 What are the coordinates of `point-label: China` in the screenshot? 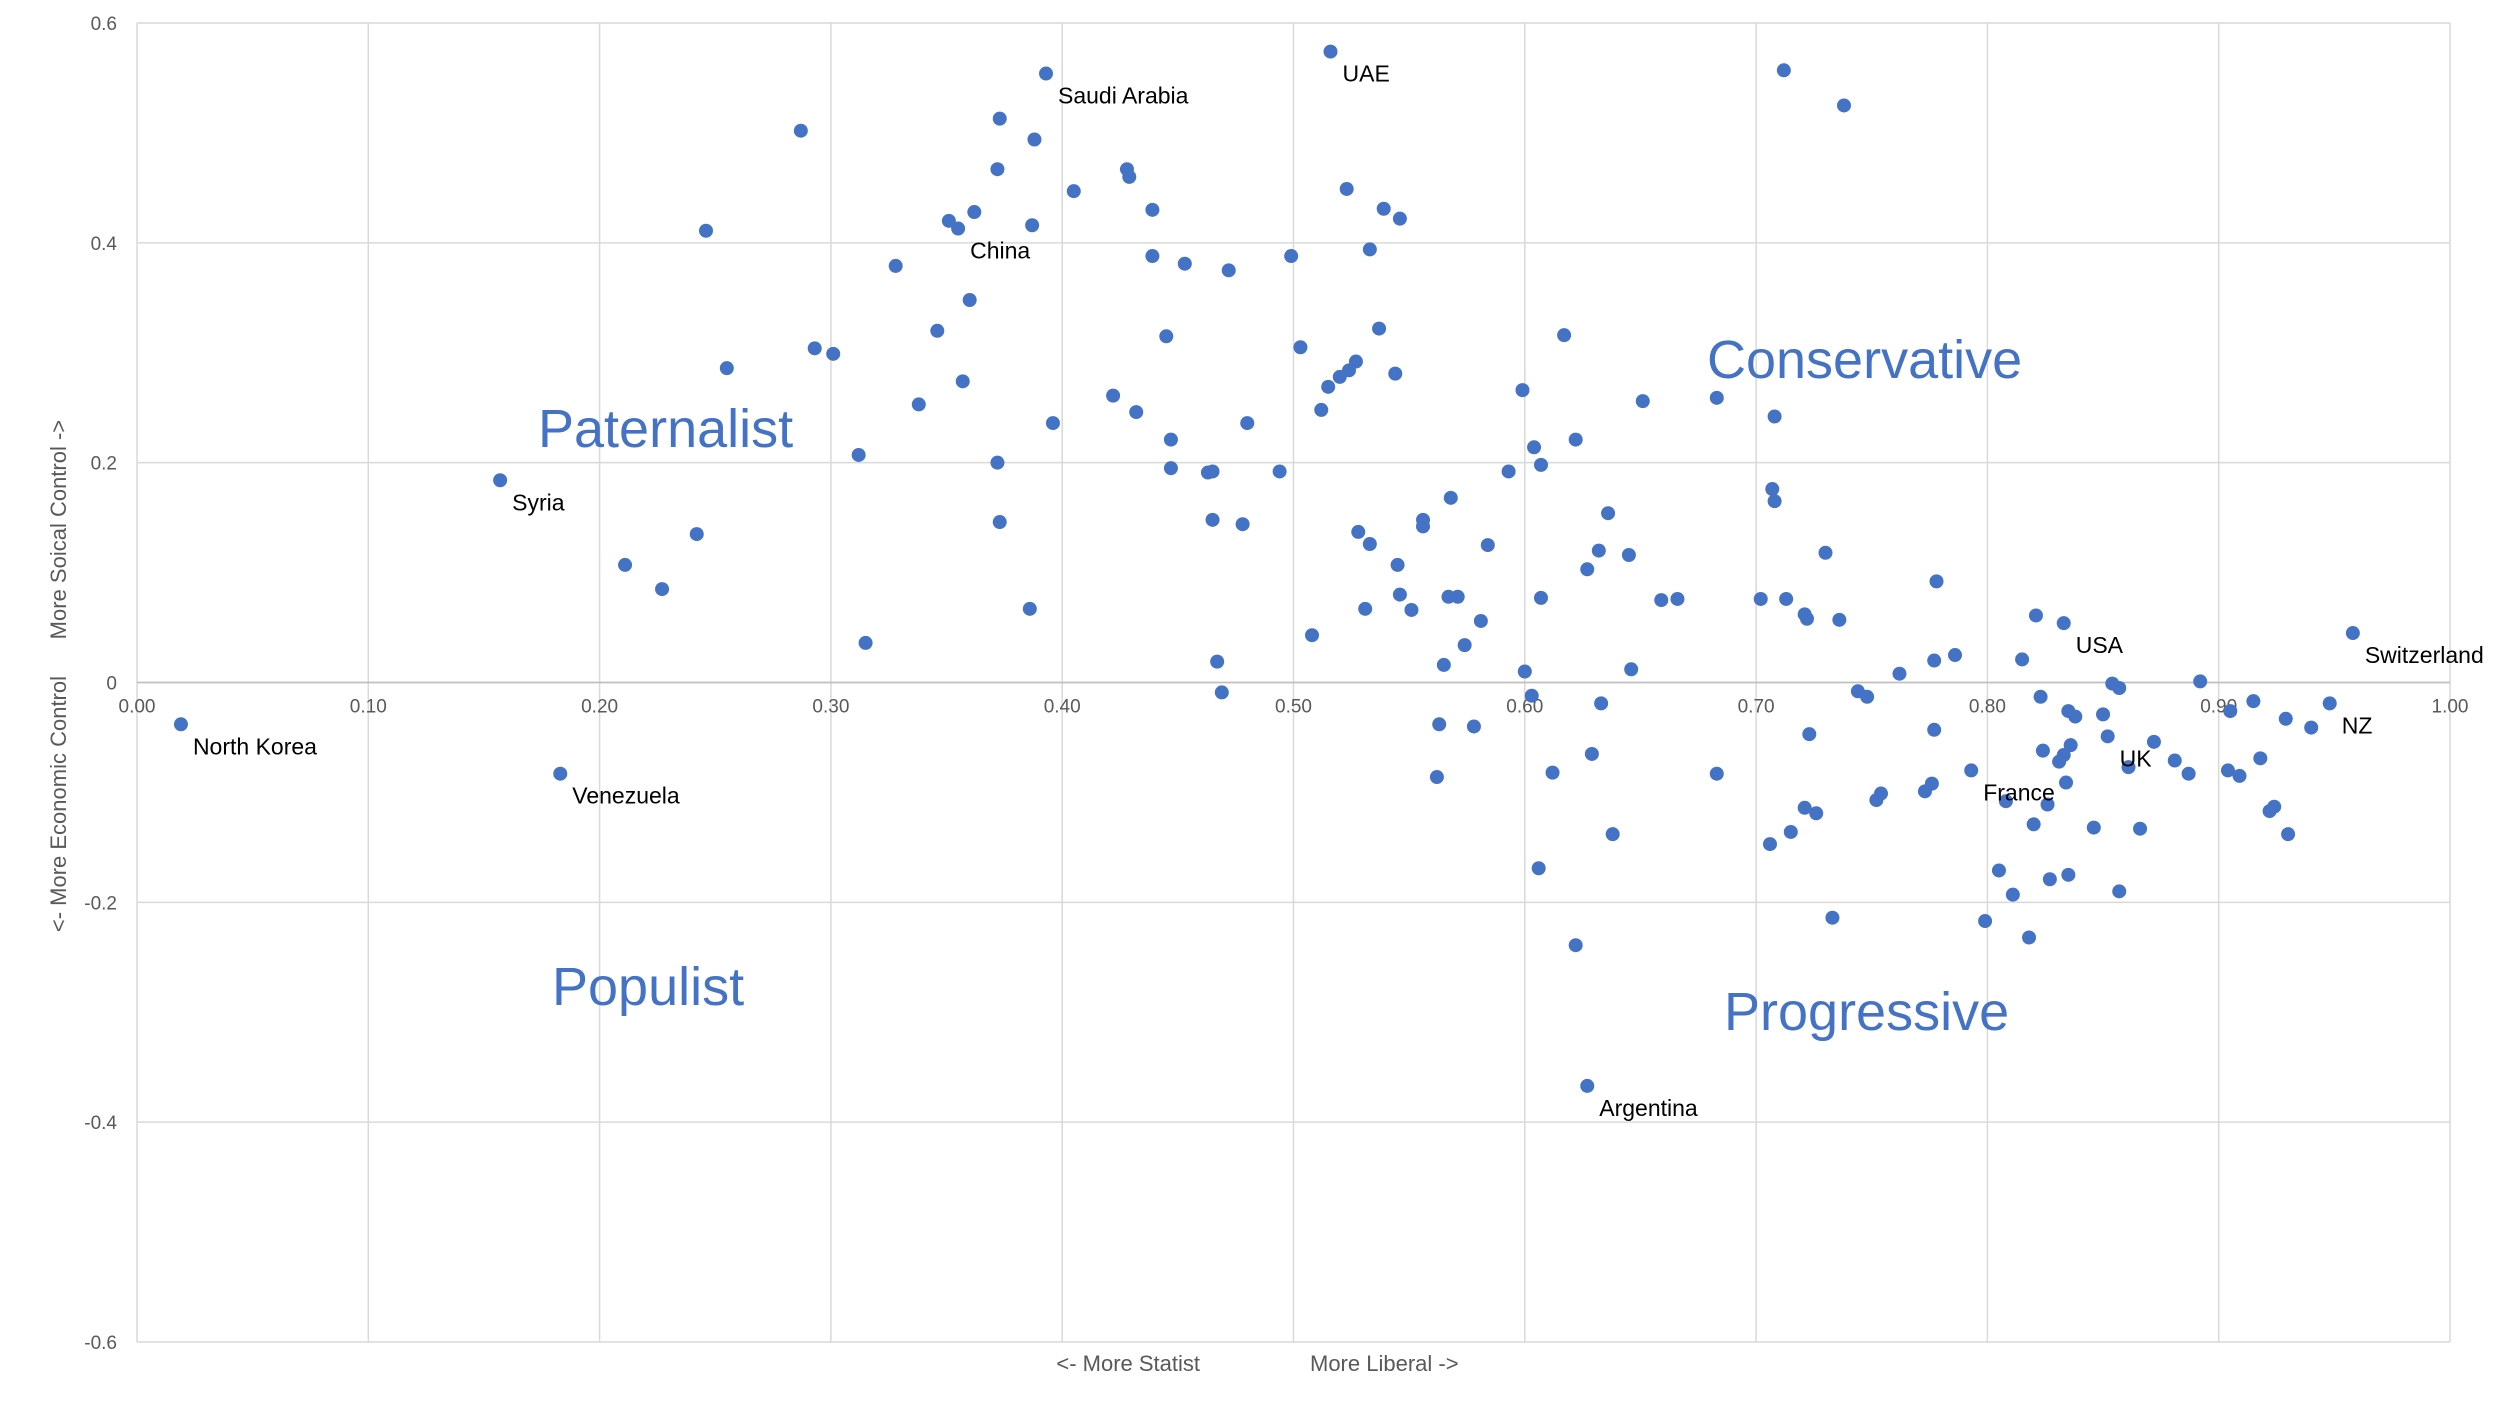 It's located at (1000, 251).